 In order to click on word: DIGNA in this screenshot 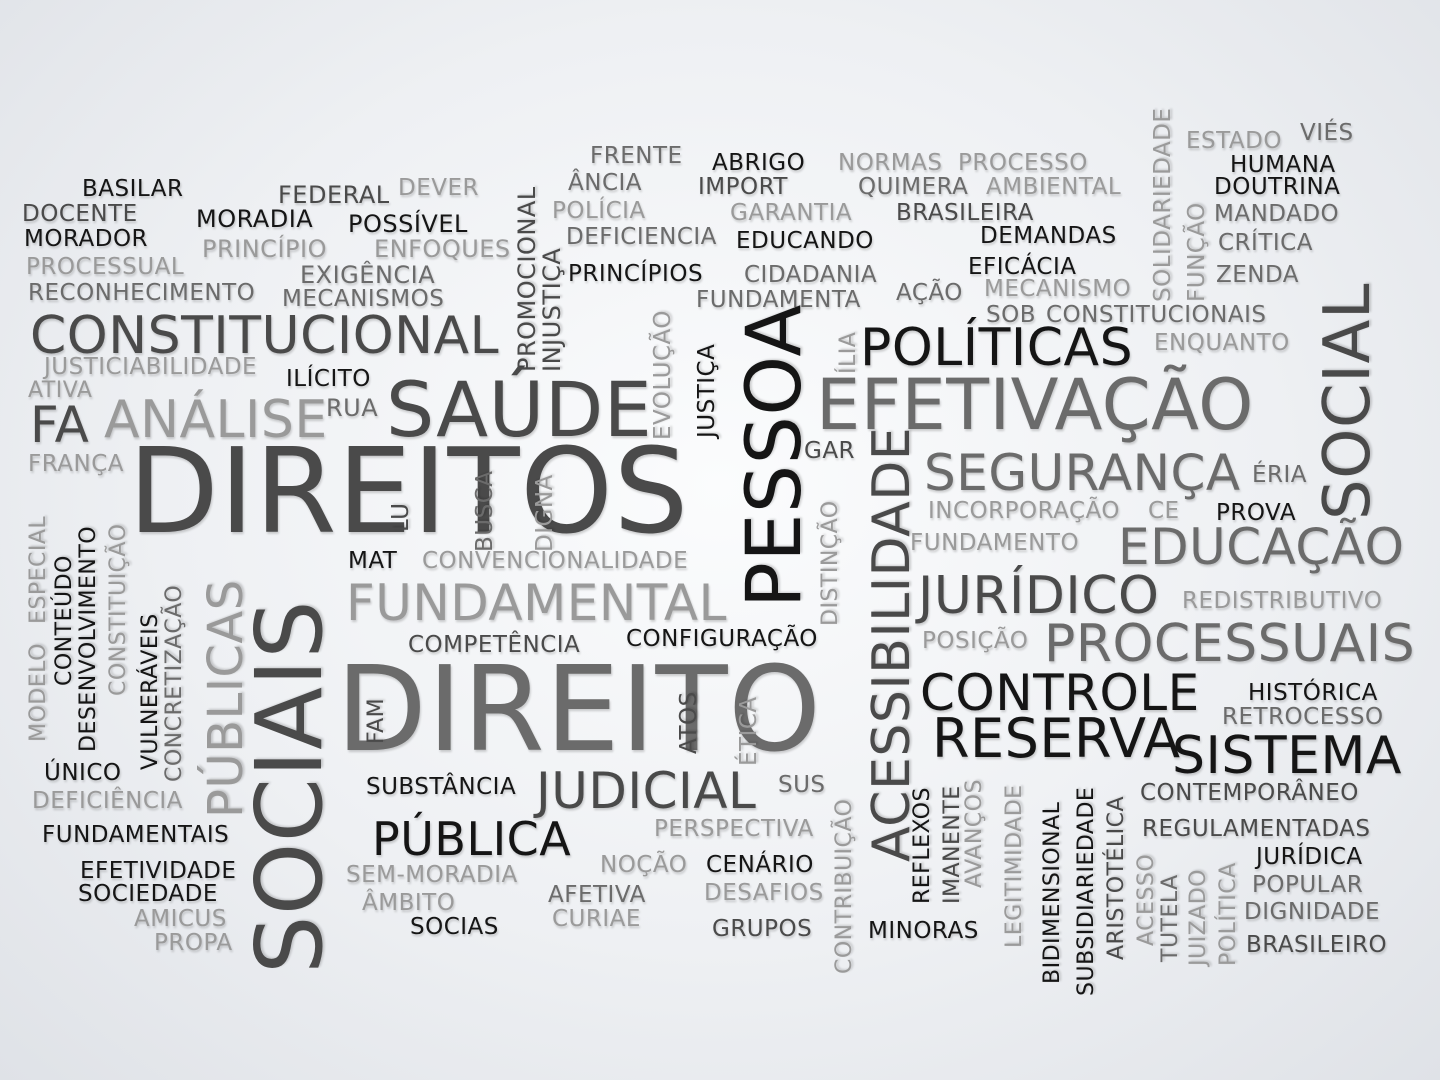, I will do `click(545, 513)`.